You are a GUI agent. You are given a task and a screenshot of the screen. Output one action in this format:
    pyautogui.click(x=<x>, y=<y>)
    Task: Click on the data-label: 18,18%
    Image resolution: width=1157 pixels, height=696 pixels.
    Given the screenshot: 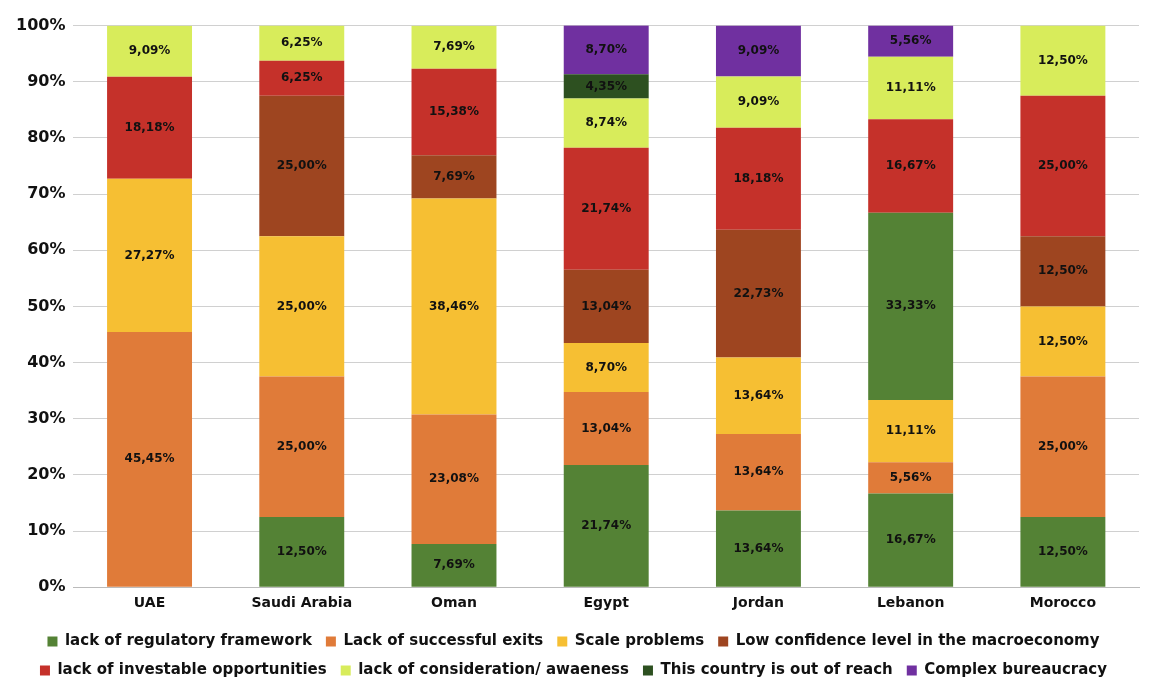 What is the action you would take?
    pyautogui.click(x=149, y=126)
    